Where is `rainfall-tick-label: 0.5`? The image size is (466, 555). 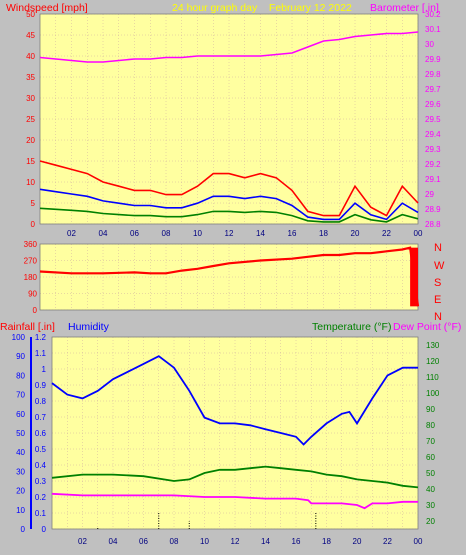 rainfall-tick-label: 0.5 is located at coordinates (41, 449).